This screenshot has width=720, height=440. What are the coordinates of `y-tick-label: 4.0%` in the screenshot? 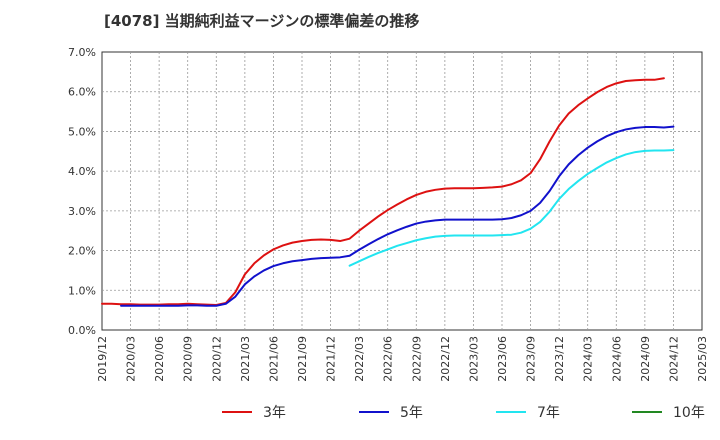 It's located at (82, 171).